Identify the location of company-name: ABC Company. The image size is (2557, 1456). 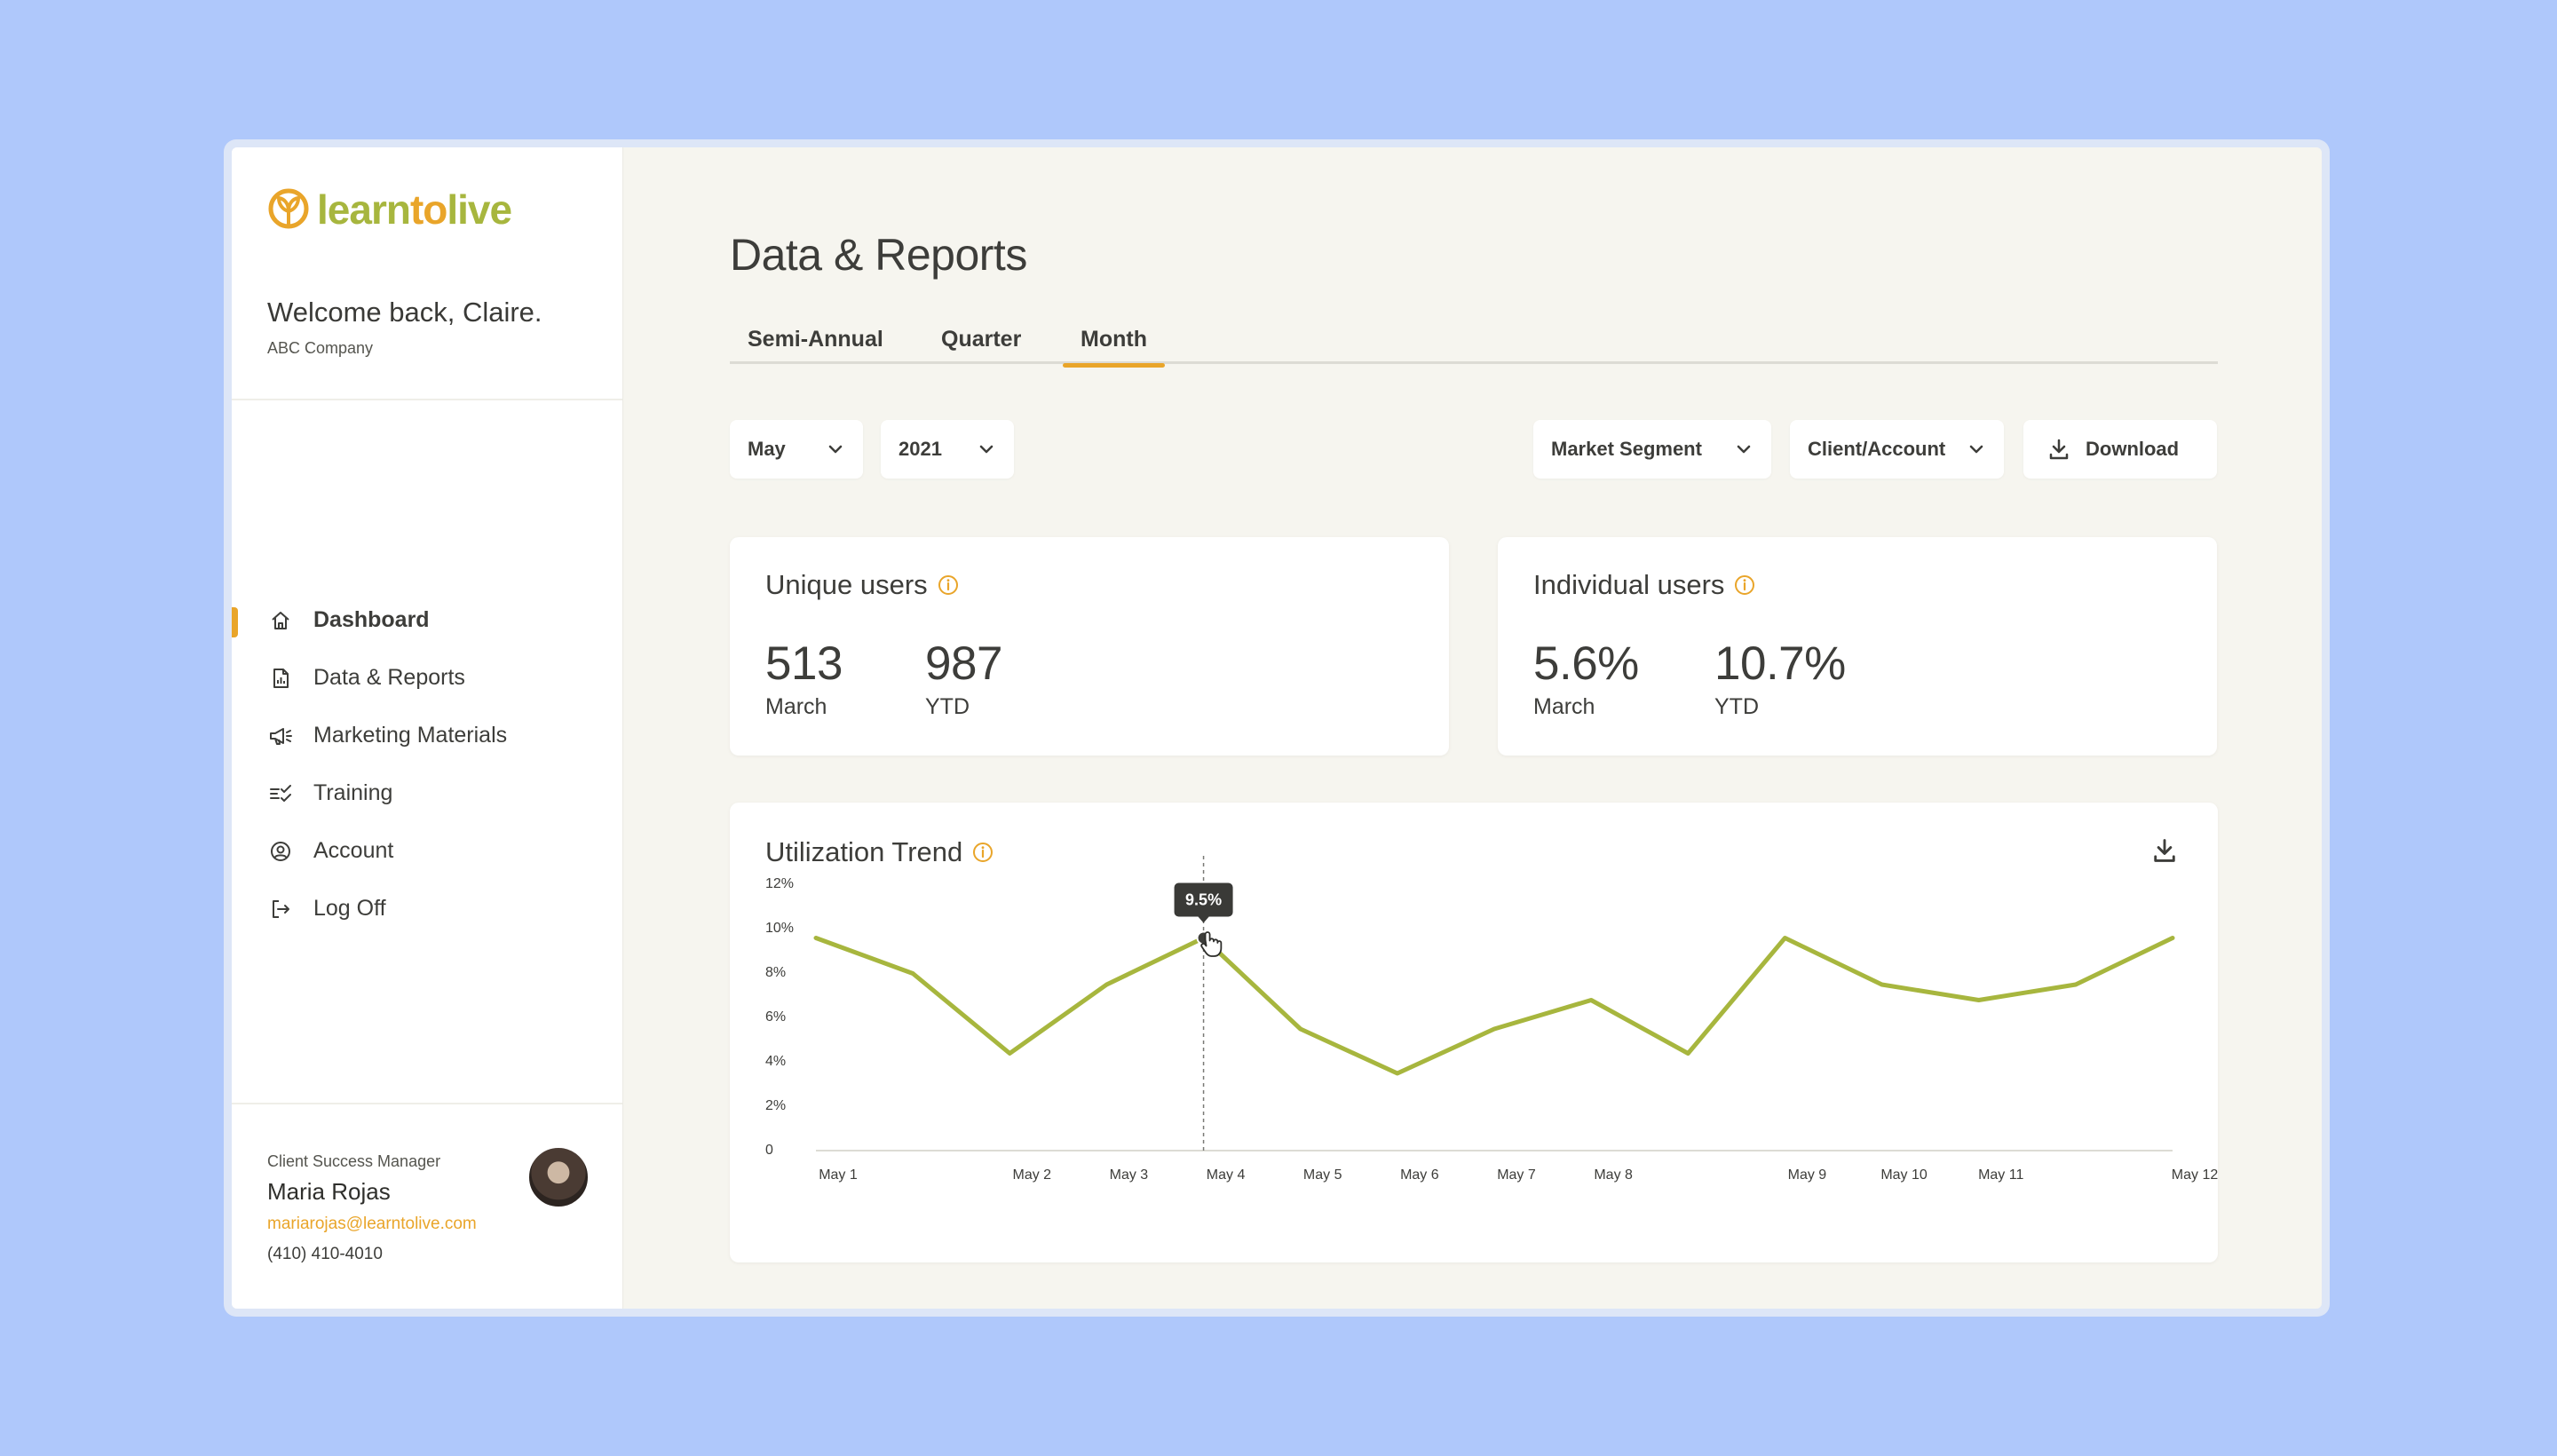
(320, 348).